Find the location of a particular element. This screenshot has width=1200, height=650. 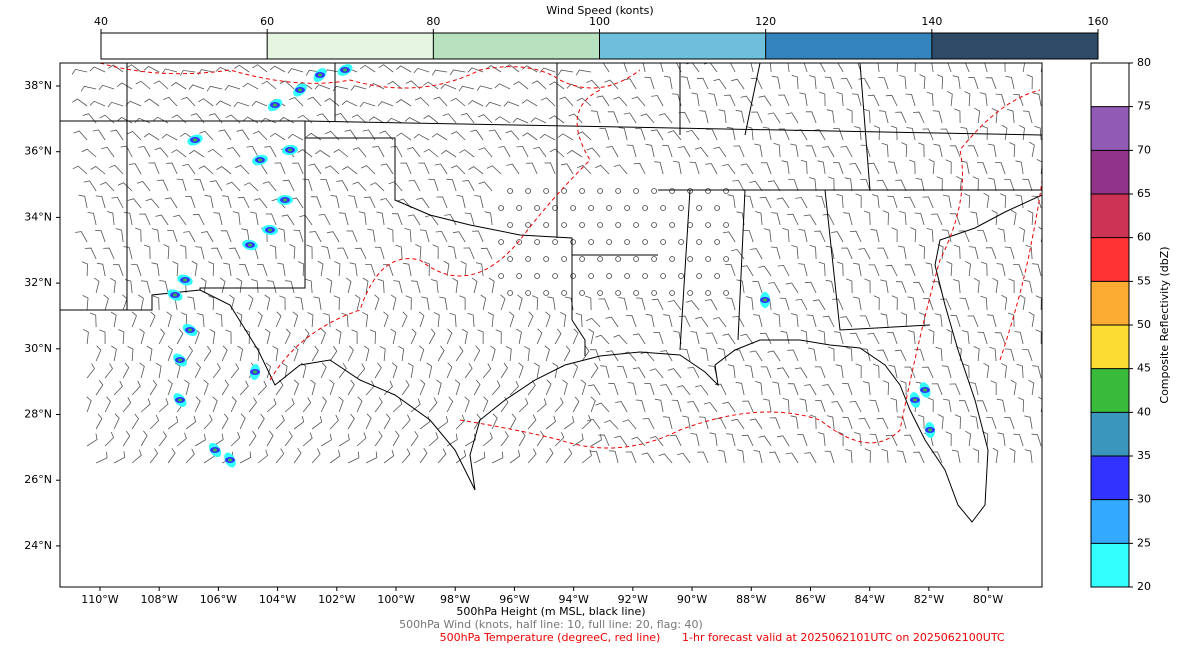

colorbar-tick-label: 60 is located at coordinates (1144, 237).